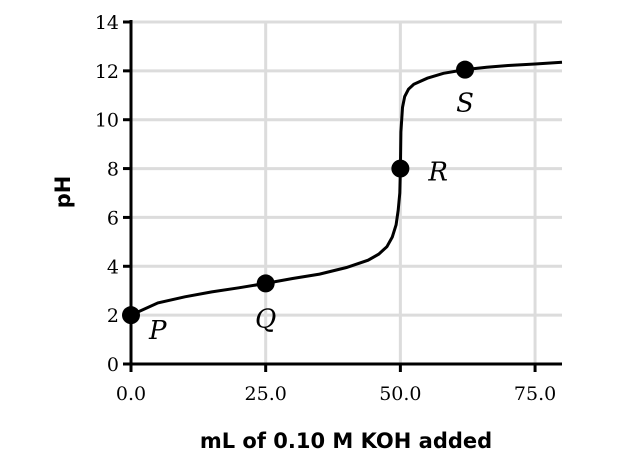  Describe the element at coordinates (157, 331) in the screenshot. I see `point-label-p: P` at that location.